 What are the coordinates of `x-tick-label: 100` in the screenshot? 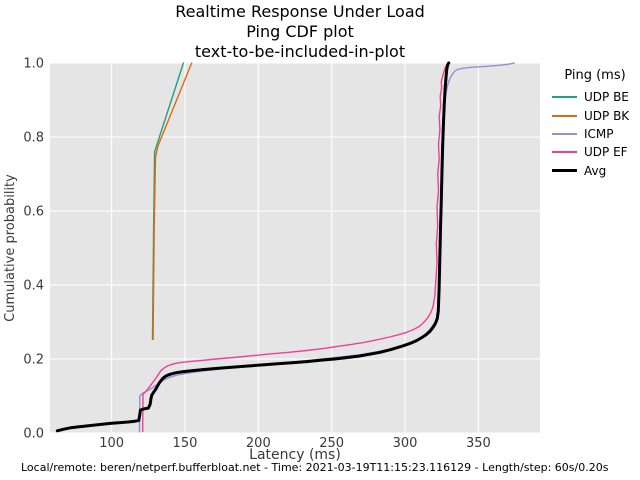 It's located at (111, 443).